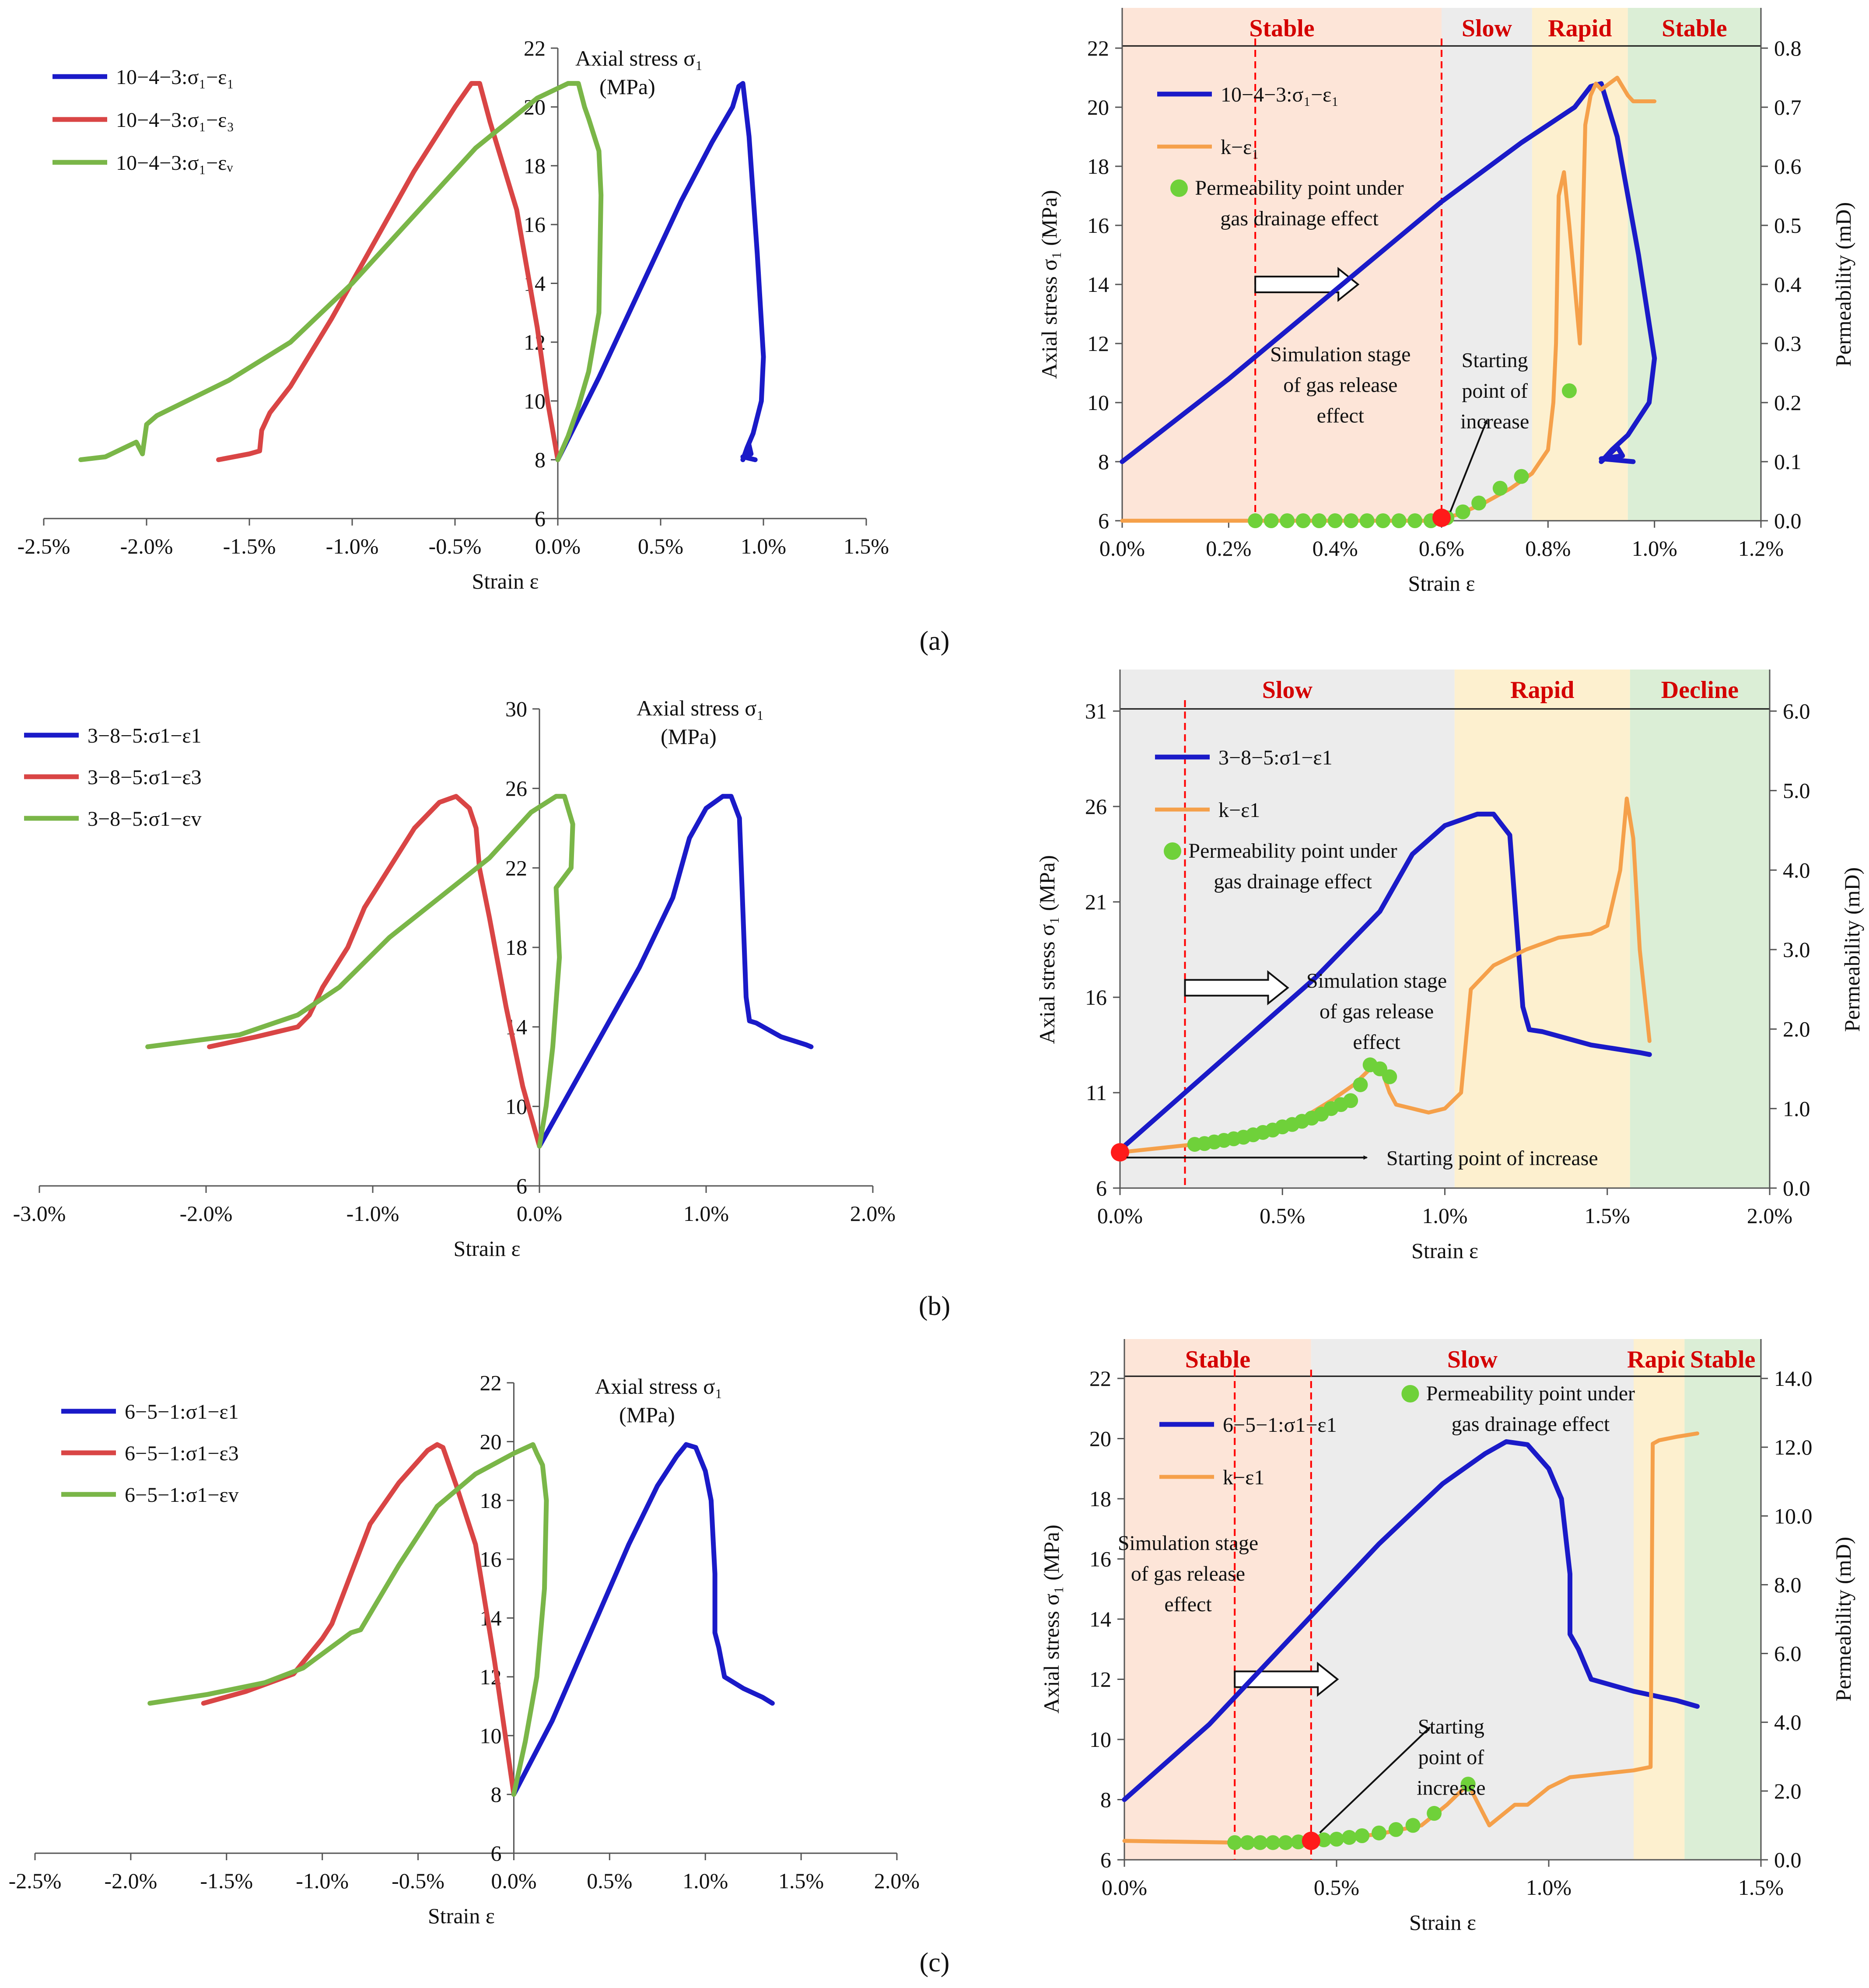 Image resolution: width=1869 pixels, height=1988 pixels. I want to click on simulation-note-line: Simulation stage, so click(1340, 354).